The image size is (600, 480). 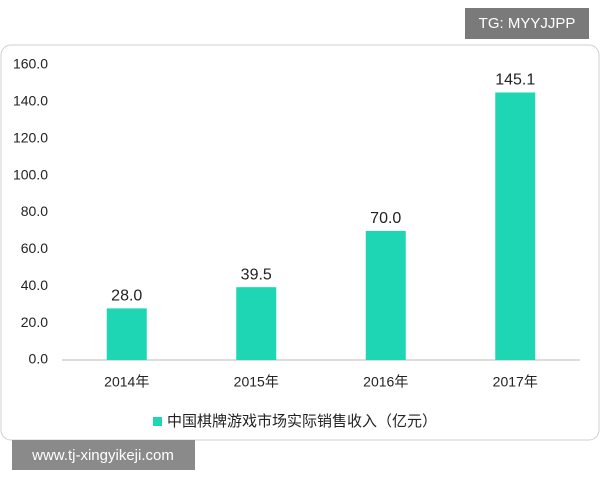 What do you see at coordinates (256, 382) in the screenshot?
I see `x-tick-label: 2015年` at bounding box center [256, 382].